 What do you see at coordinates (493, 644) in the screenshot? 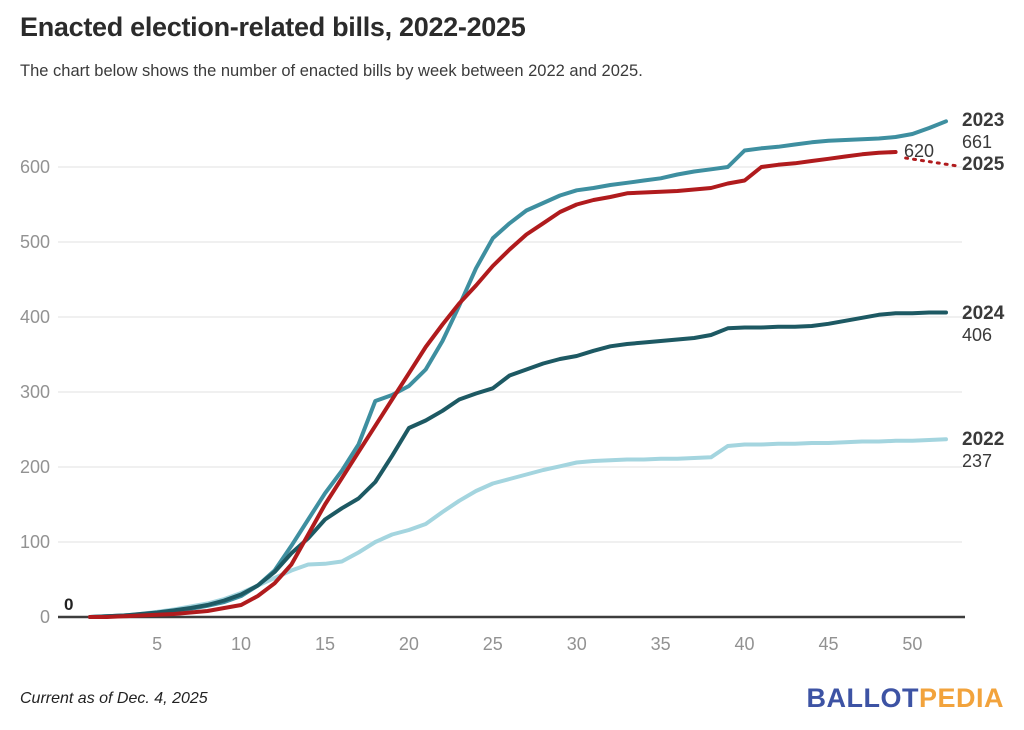
I see `x-tick-label-25: 25` at bounding box center [493, 644].